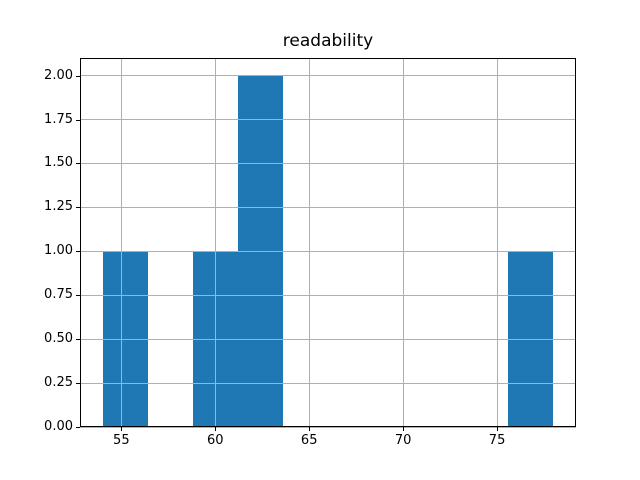 The image size is (640, 480). Describe the element at coordinates (58, 75) in the screenshot. I see `y-tick-label: 2.00` at that location.